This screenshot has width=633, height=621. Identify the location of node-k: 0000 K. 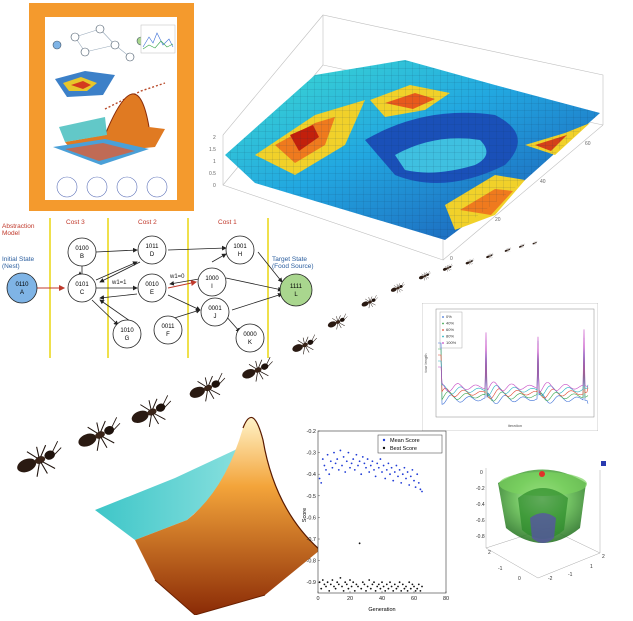
(250, 338).